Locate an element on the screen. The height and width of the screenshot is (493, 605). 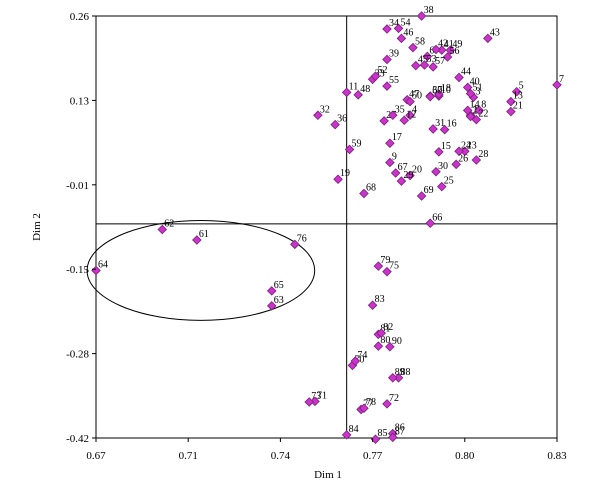
data-point: 67 is located at coordinates (399, 170).